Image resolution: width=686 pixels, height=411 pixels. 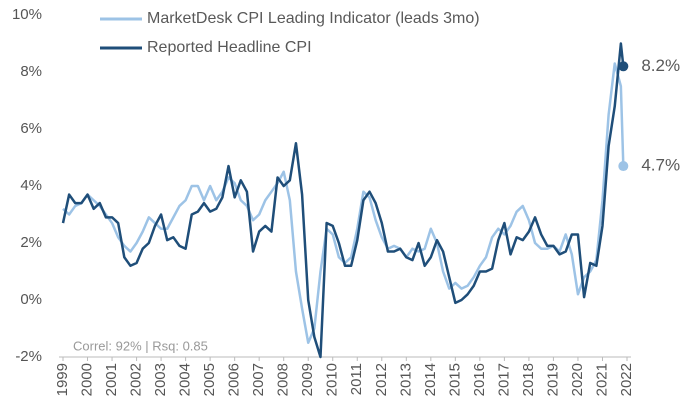 I want to click on y-tick-label: 6%, so click(x=31, y=128).